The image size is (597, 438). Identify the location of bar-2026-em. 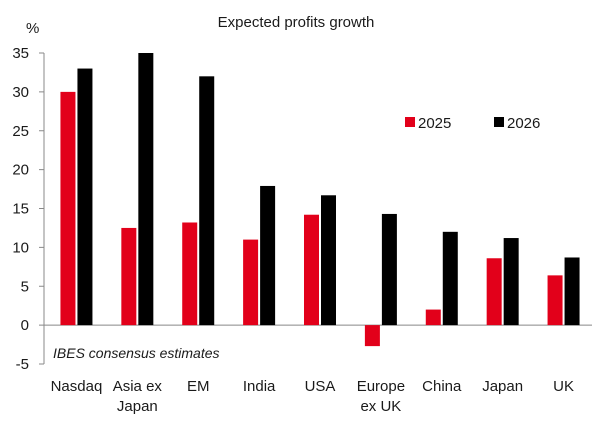
(207, 201).